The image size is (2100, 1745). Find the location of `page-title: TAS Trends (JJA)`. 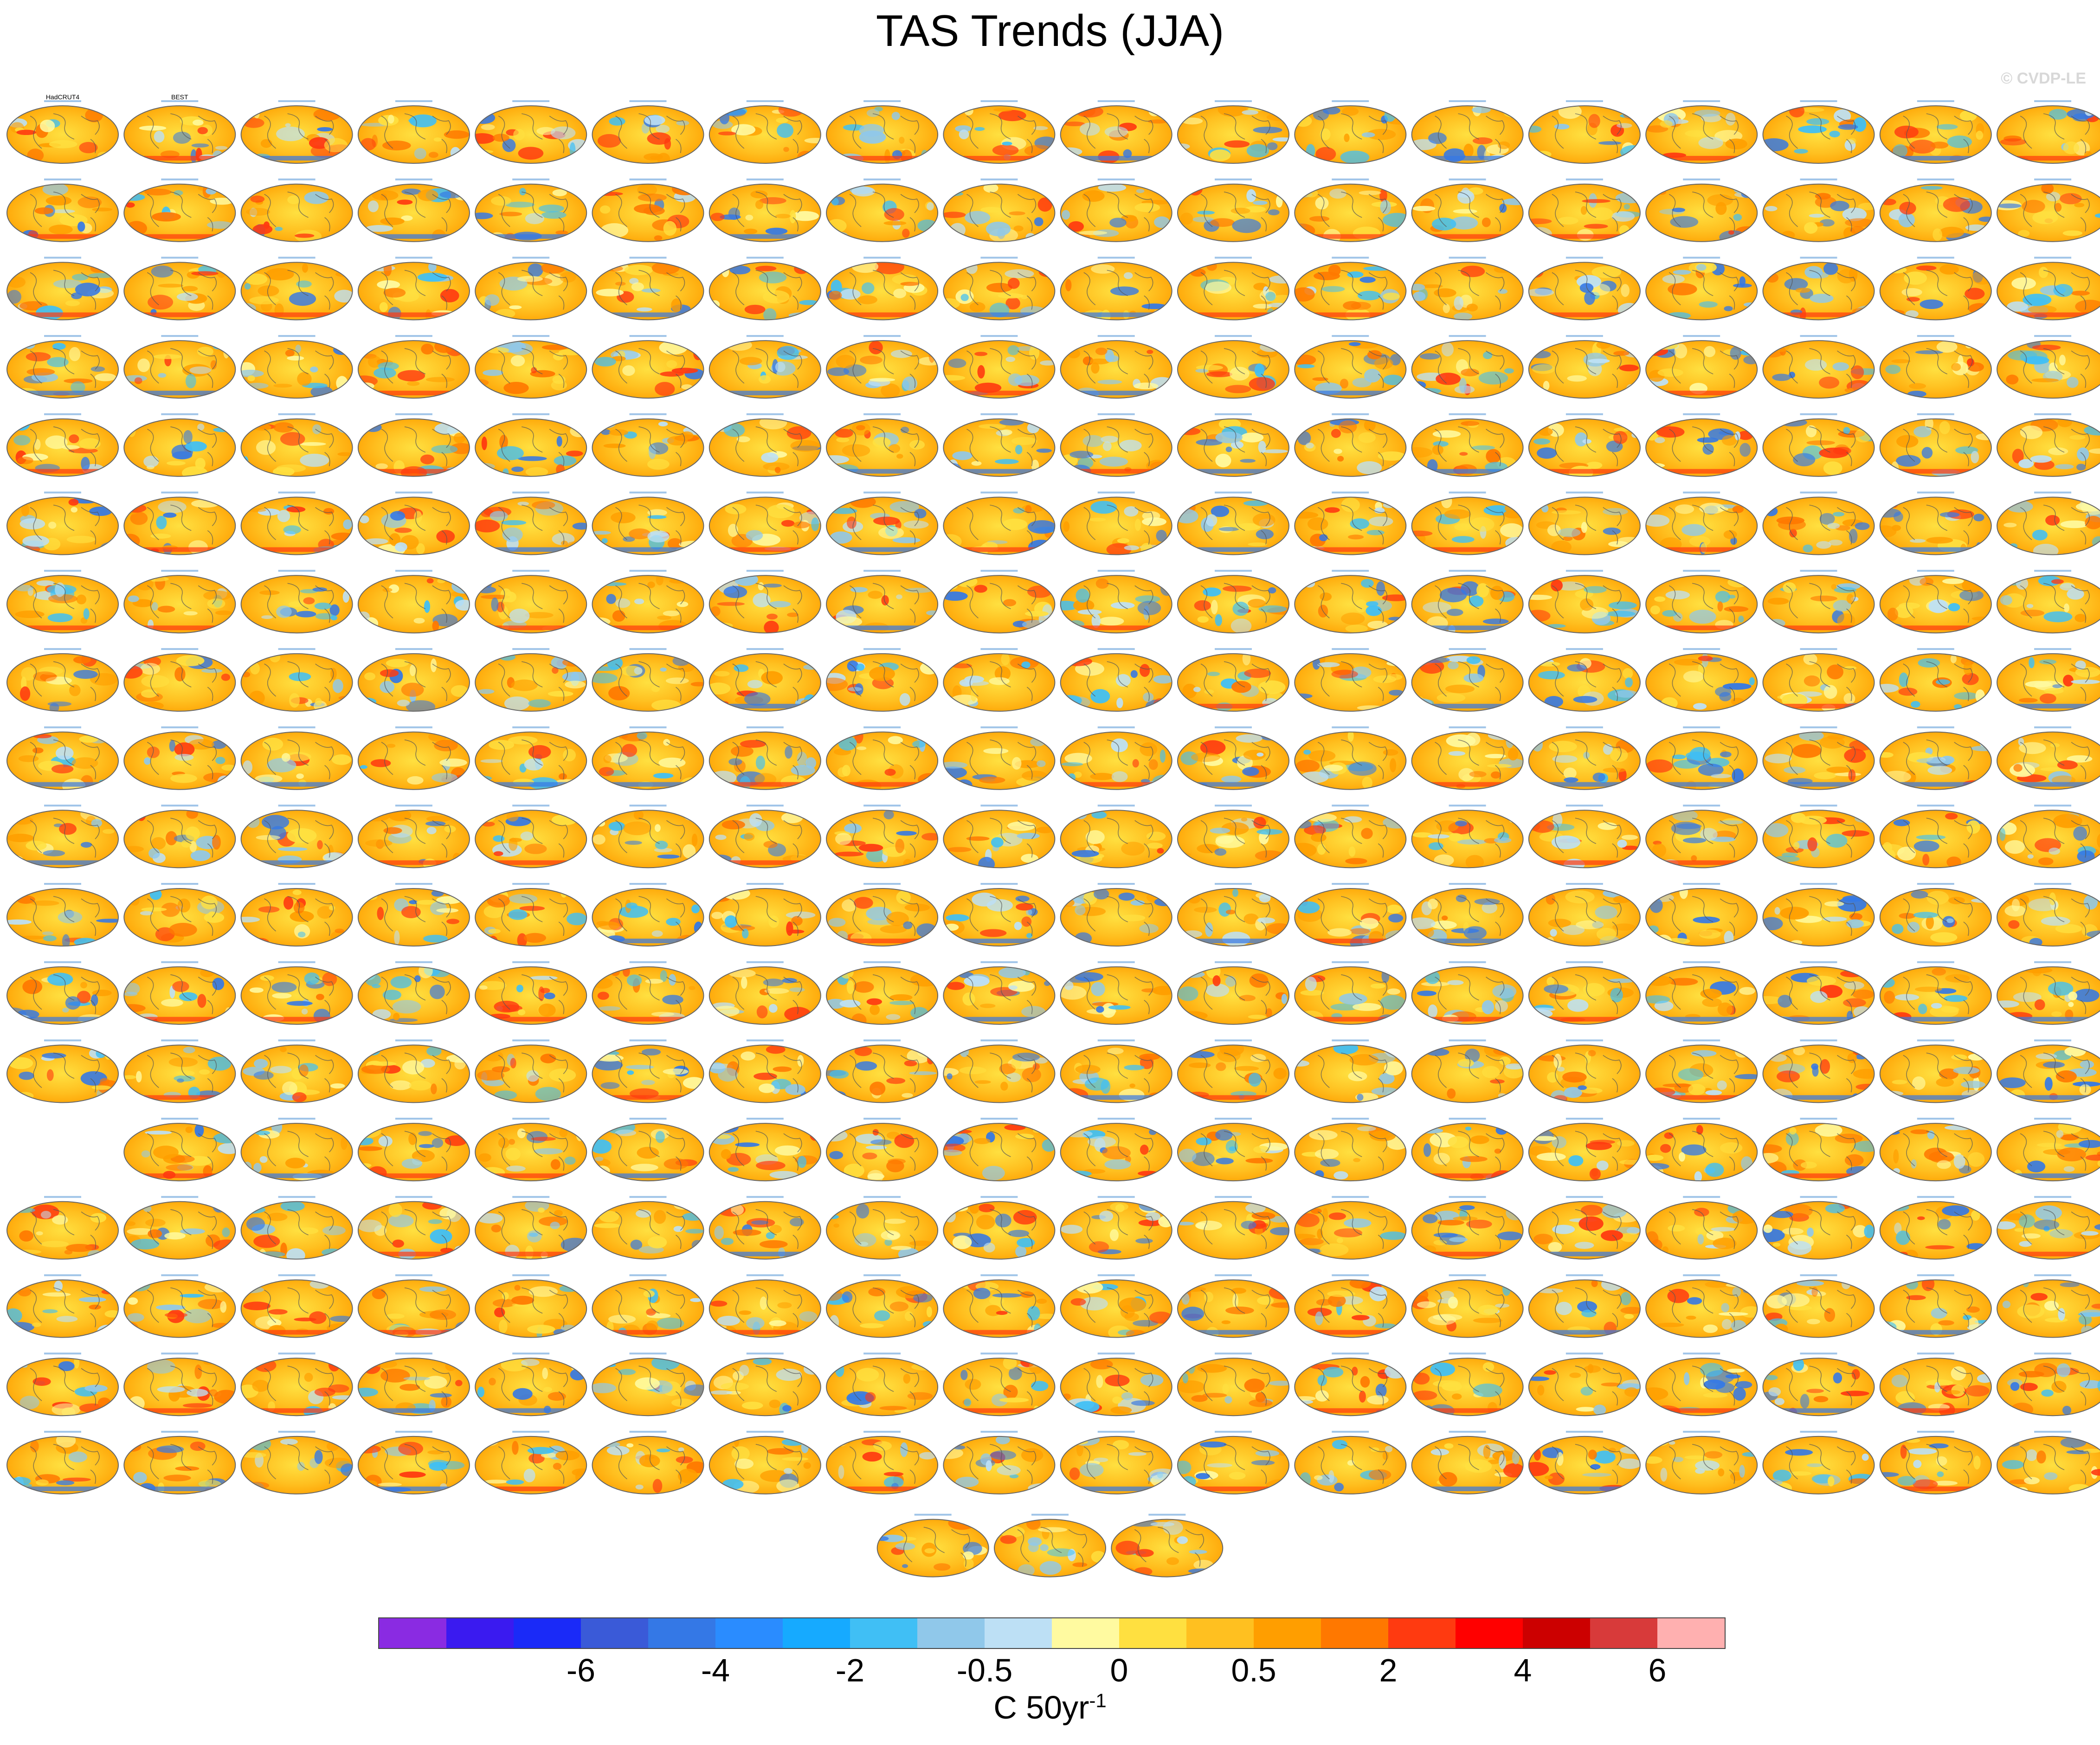

page-title: TAS Trends (JJA) is located at coordinates (1050, 31).